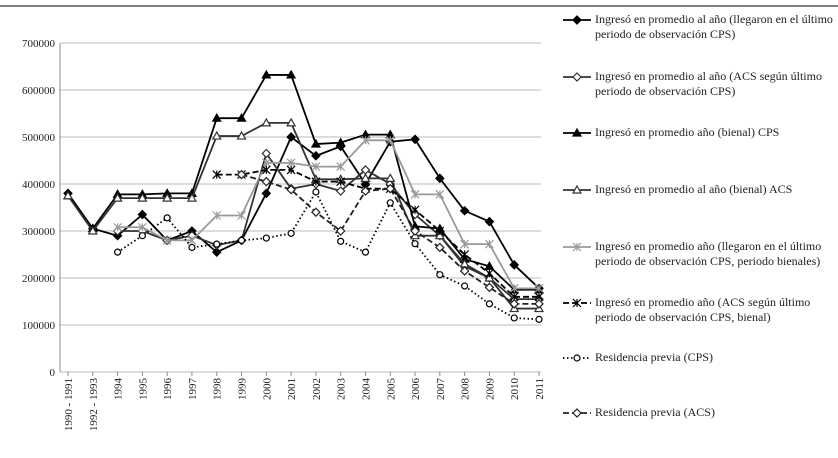  Describe the element at coordinates (391, 389) in the screenshot. I see `x-tick-label: 2005` at that location.